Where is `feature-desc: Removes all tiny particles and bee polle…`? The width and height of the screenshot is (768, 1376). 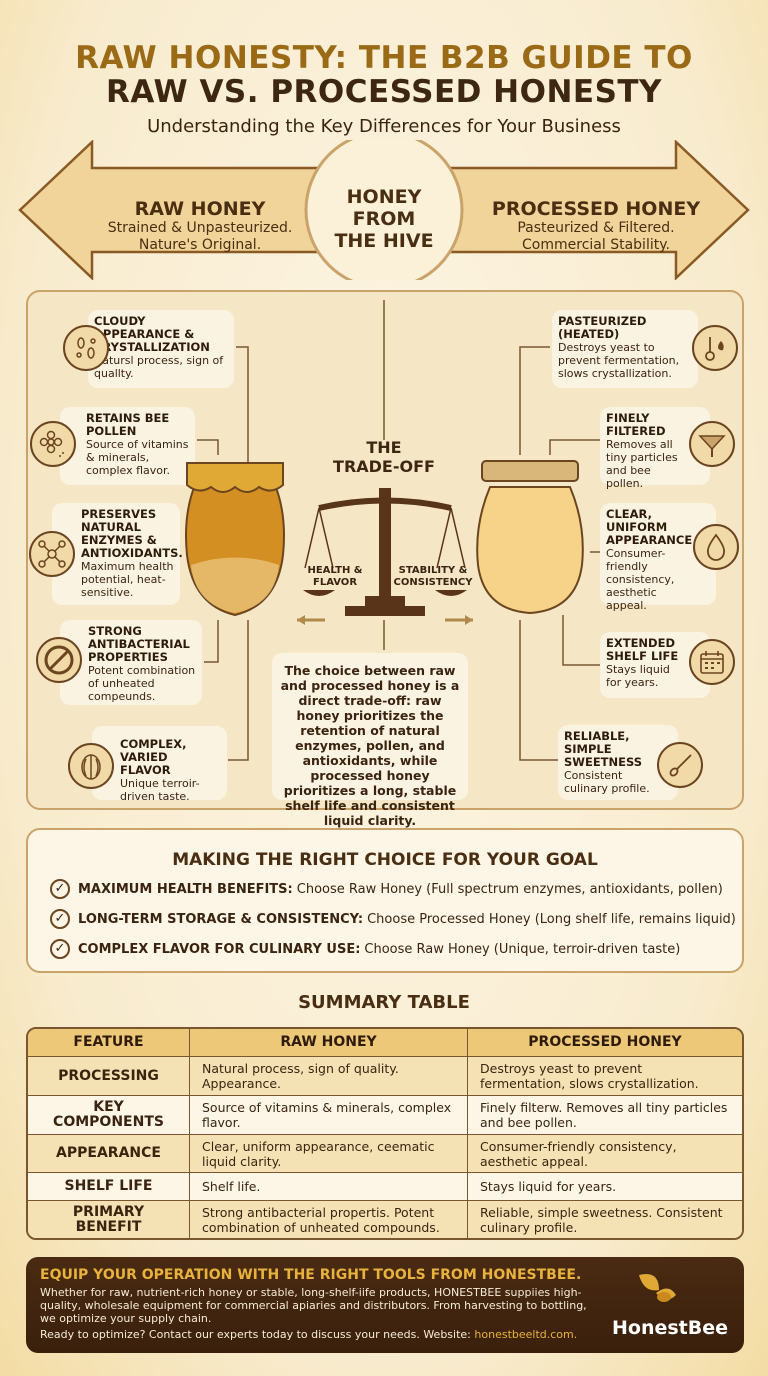
feature-desc: Removes all tiny particles and bee polle… is located at coordinates (642, 464).